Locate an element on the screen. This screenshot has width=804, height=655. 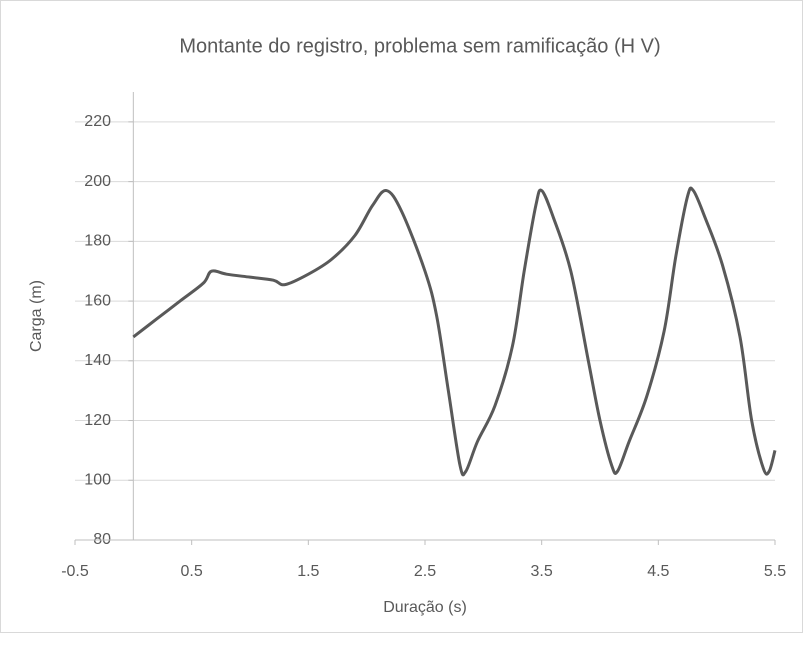
y-tick-label: 100 is located at coordinates (97, 479).